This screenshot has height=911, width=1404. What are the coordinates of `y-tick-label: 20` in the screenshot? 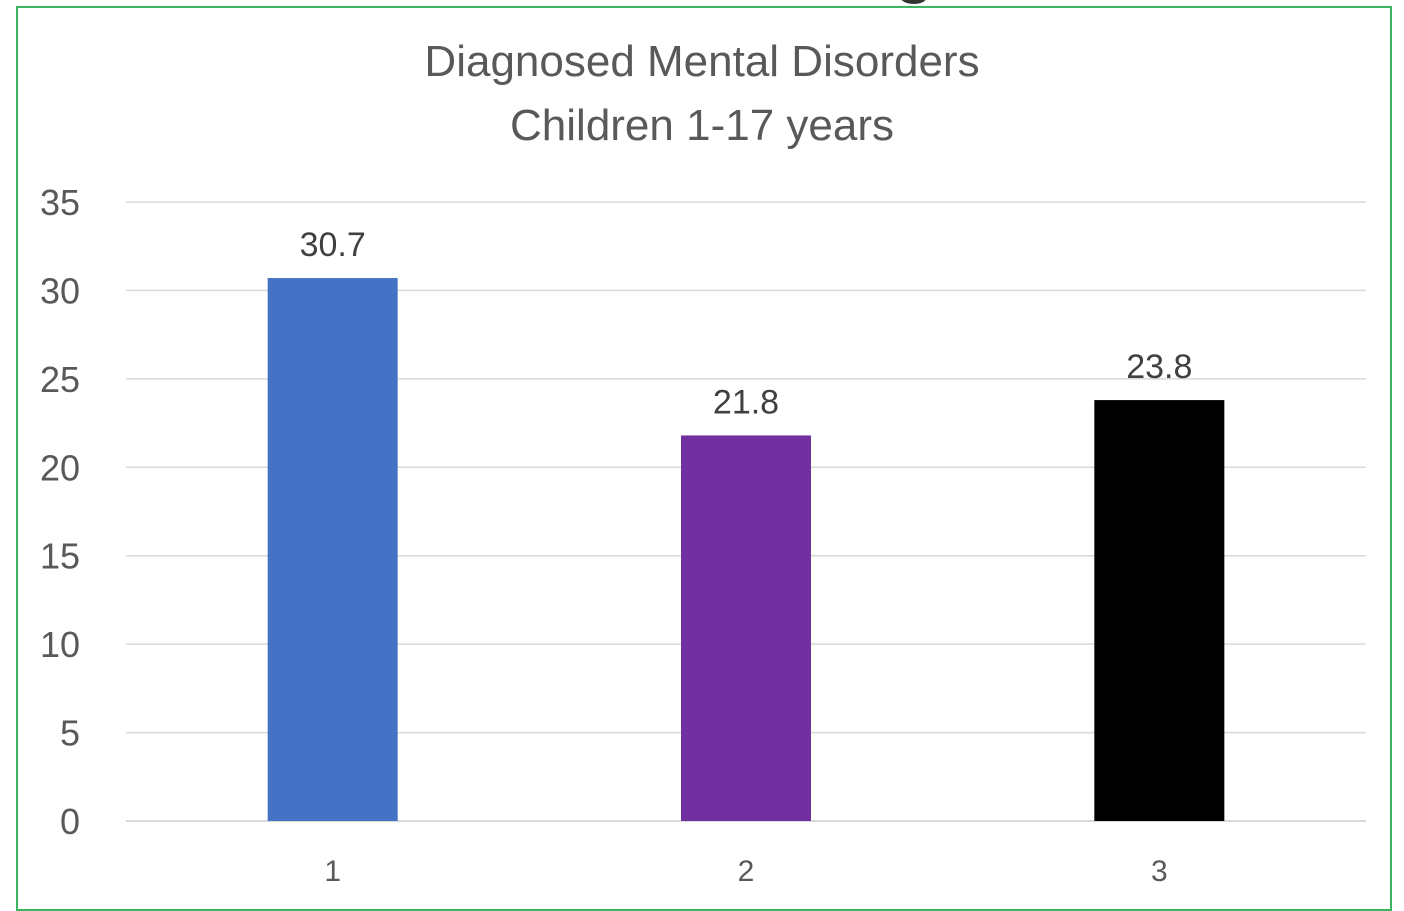 It's located at (60, 467).